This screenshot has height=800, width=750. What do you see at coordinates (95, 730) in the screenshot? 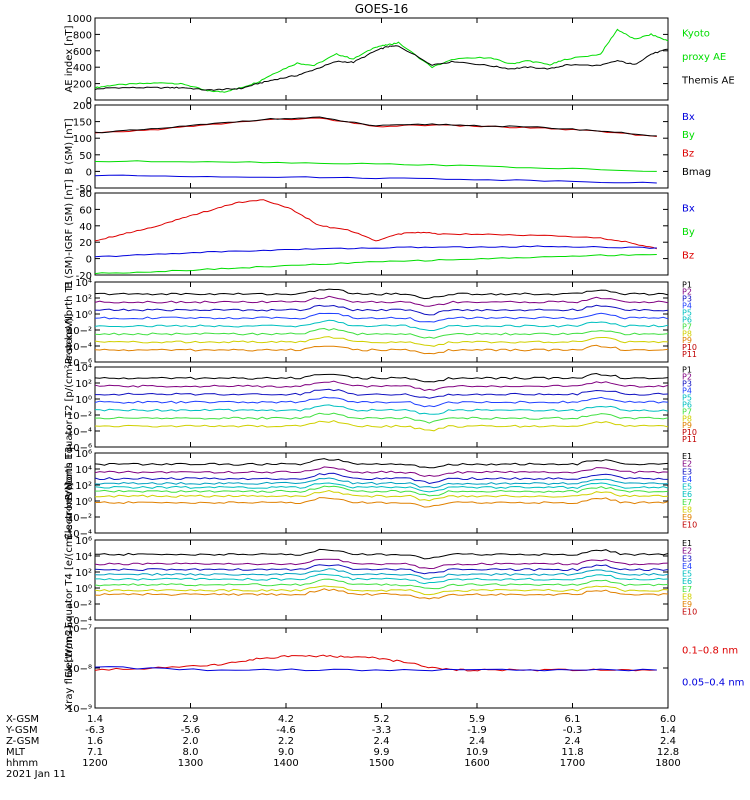
I see `xaxis-value: -6.3` at bounding box center [95, 730].